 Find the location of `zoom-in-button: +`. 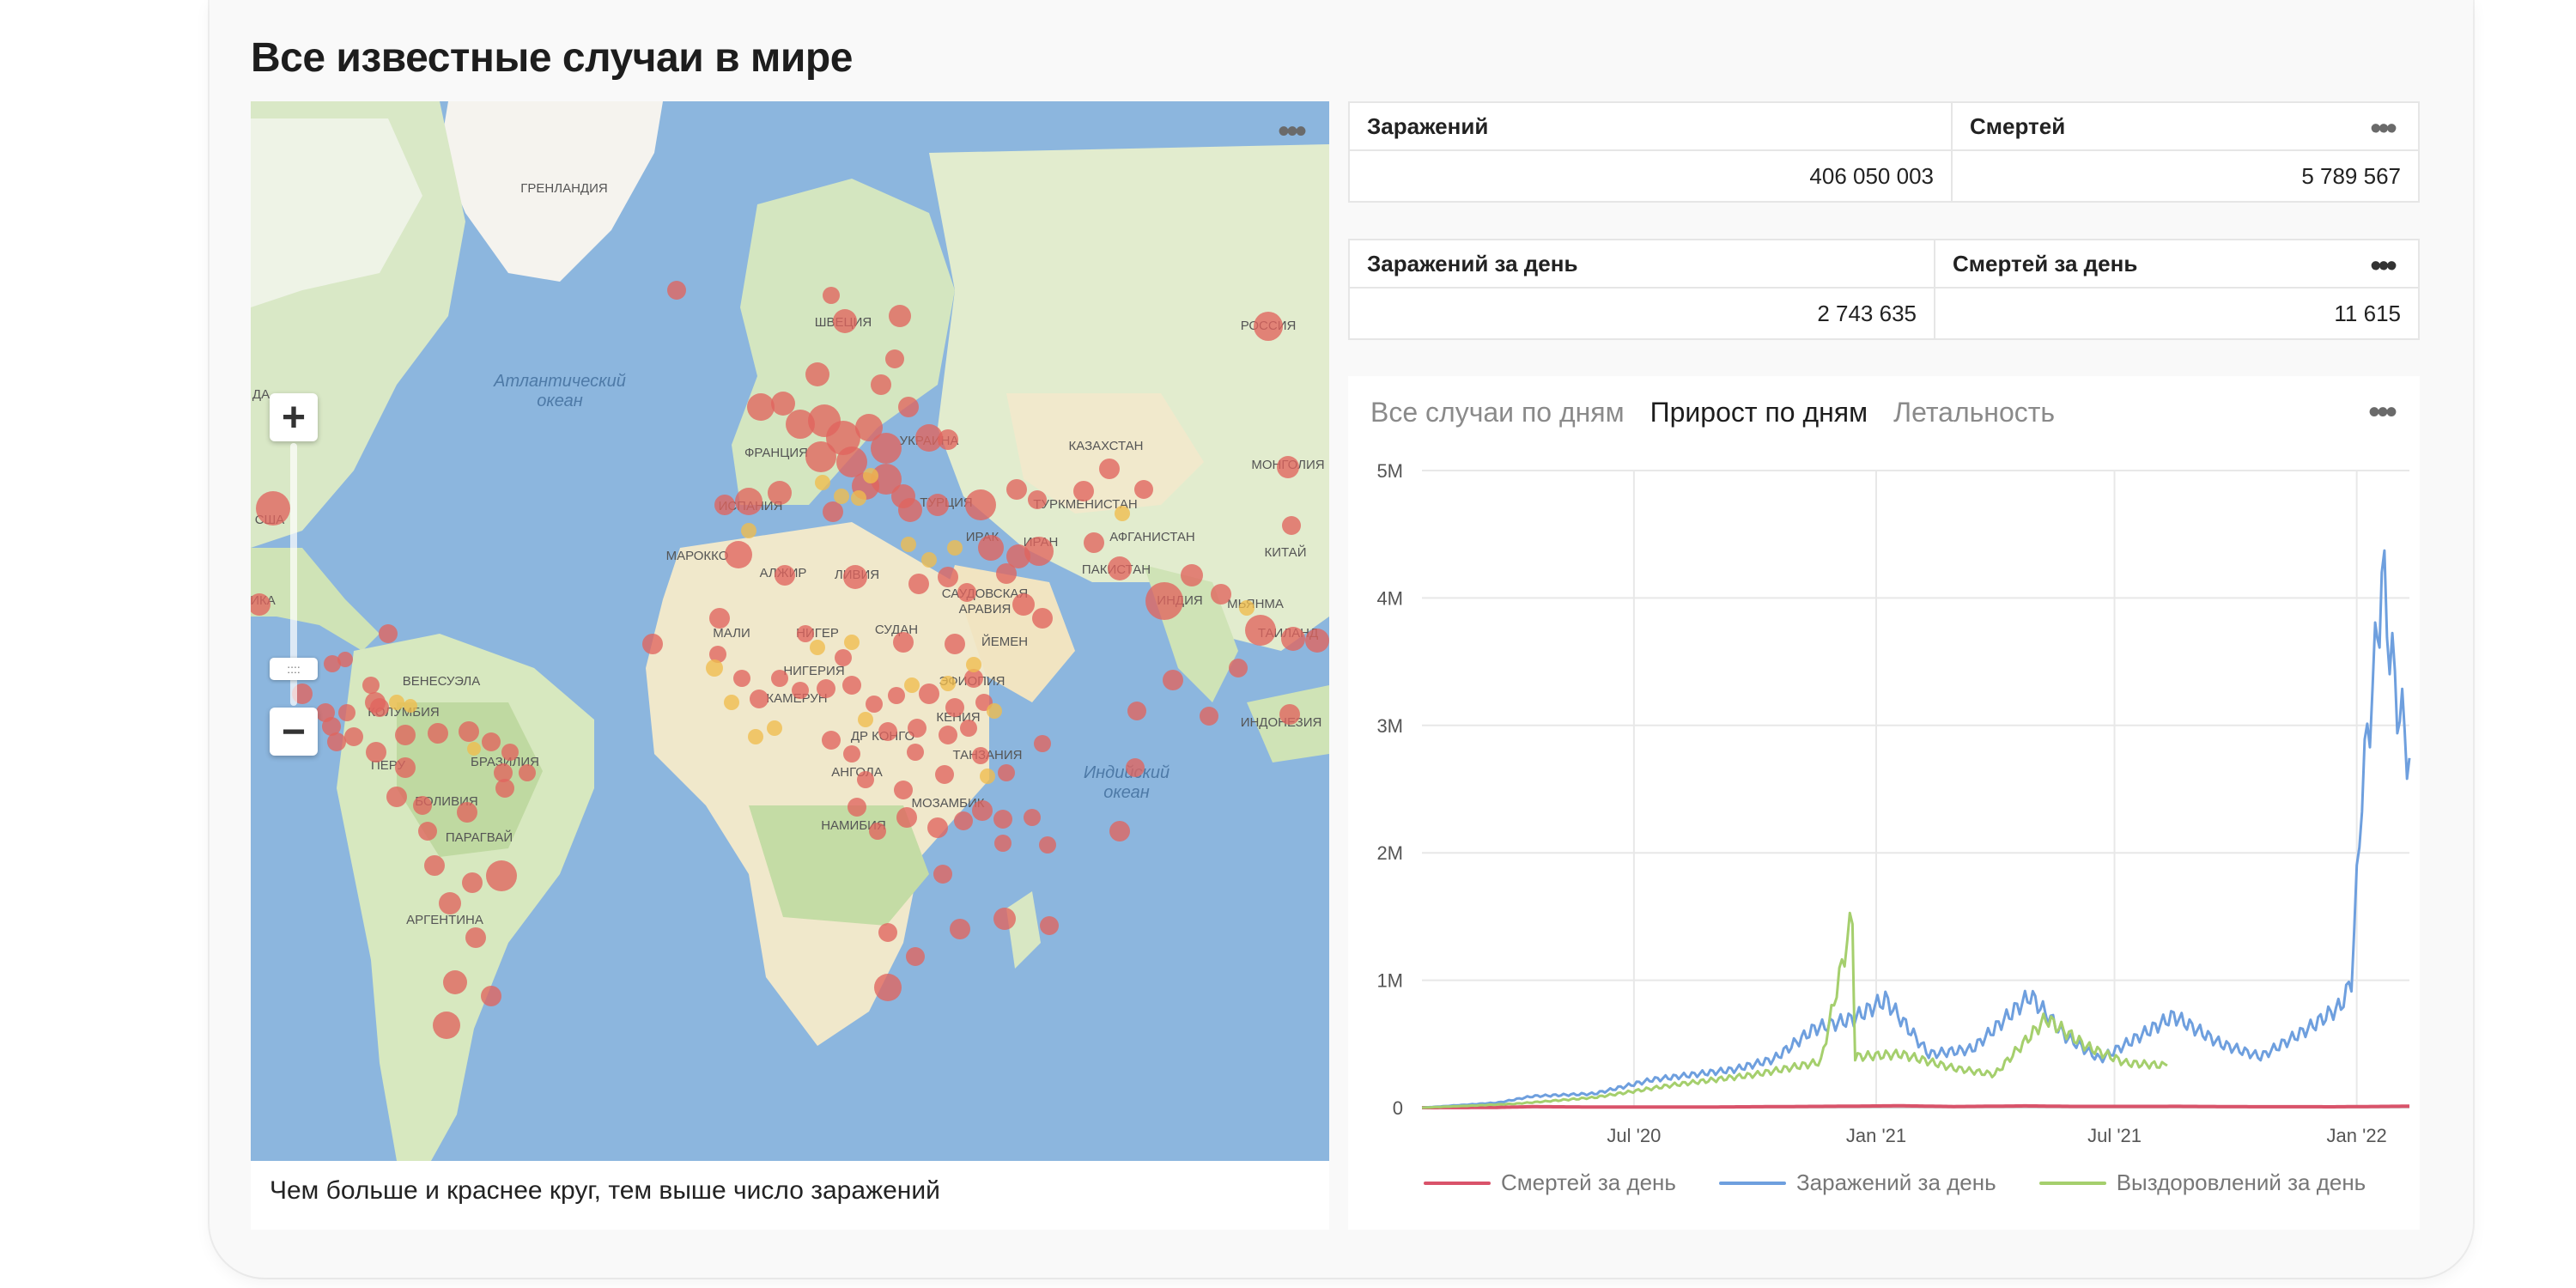

zoom-in-button: + is located at coordinates (294, 417).